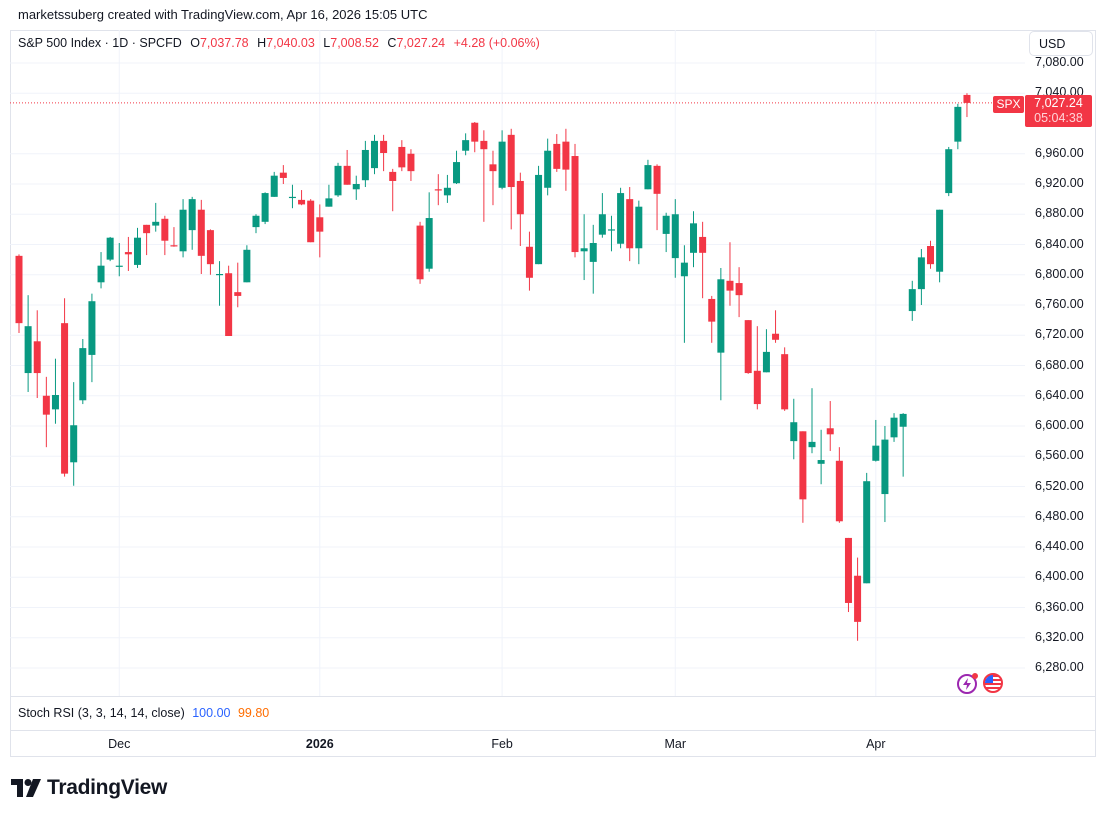 This screenshot has height=818, width=1107. Describe the element at coordinates (675, 744) in the screenshot. I see `time-tick-label: Mar` at that location.